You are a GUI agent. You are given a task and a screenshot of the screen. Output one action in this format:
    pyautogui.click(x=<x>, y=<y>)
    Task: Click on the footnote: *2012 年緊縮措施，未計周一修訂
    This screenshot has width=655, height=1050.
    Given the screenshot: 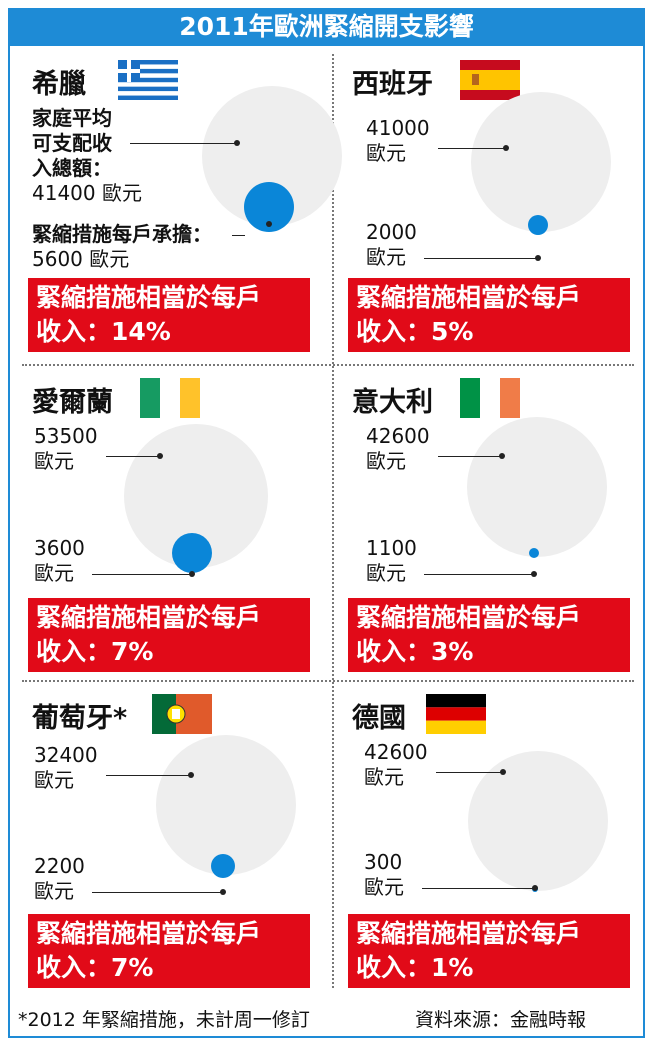 What is the action you would take?
    pyautogui.click(x=164, y=1020)
    